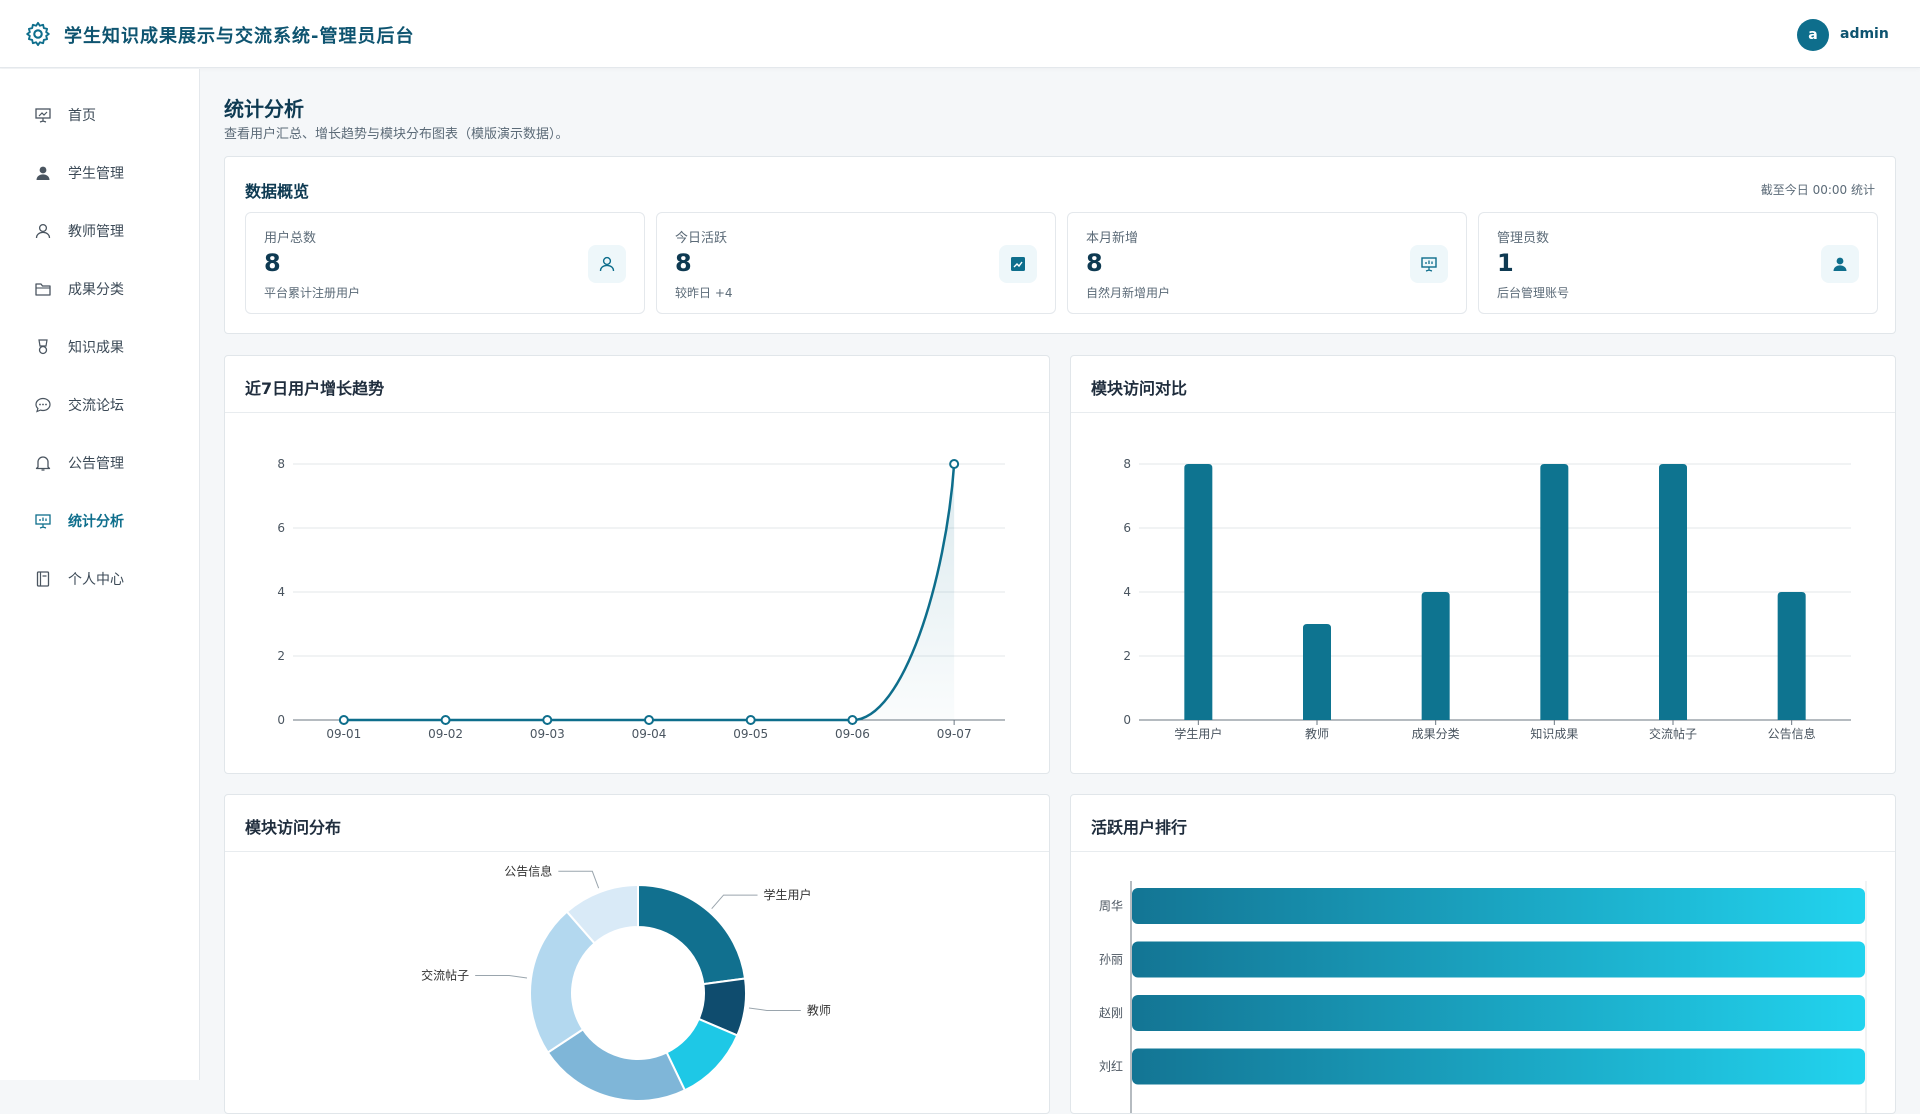 Image resolution: width=1920 pixels, height=1114 pixels. I want to click on sidebar-item-students: 学生管理, so click(99, 173).